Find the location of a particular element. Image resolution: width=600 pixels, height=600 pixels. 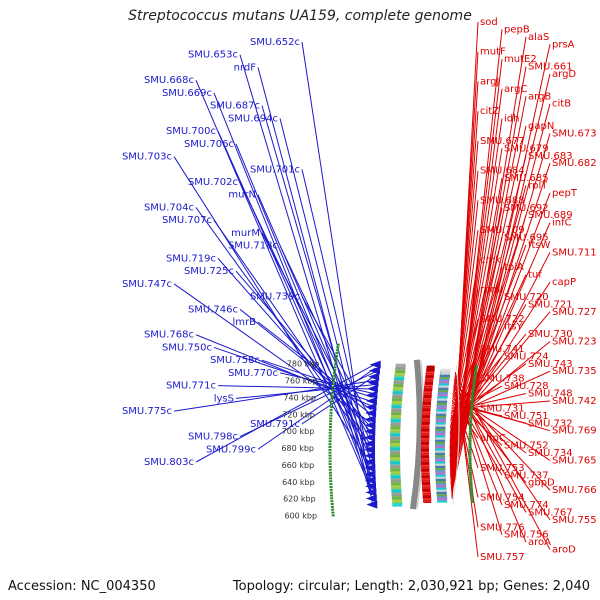

left-gene-label: SMU.768c is located at coordinates (169, 335).